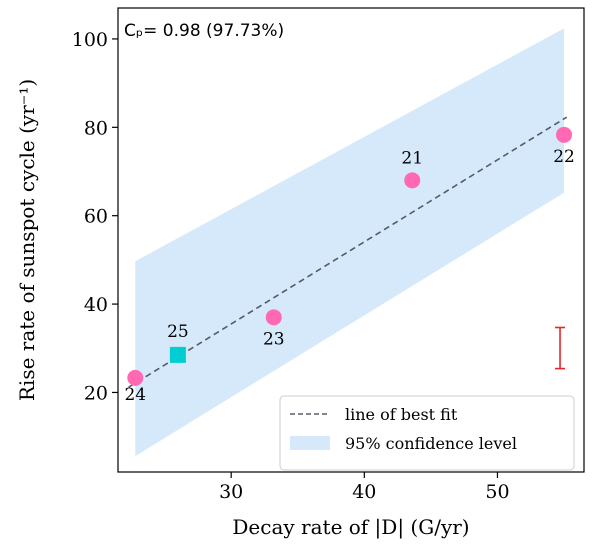 The width and height of the screenshot is (596, 544). Describe the element at coordinates (135, 395) in the screenshot. I see `point-label-24: 24` at that location.